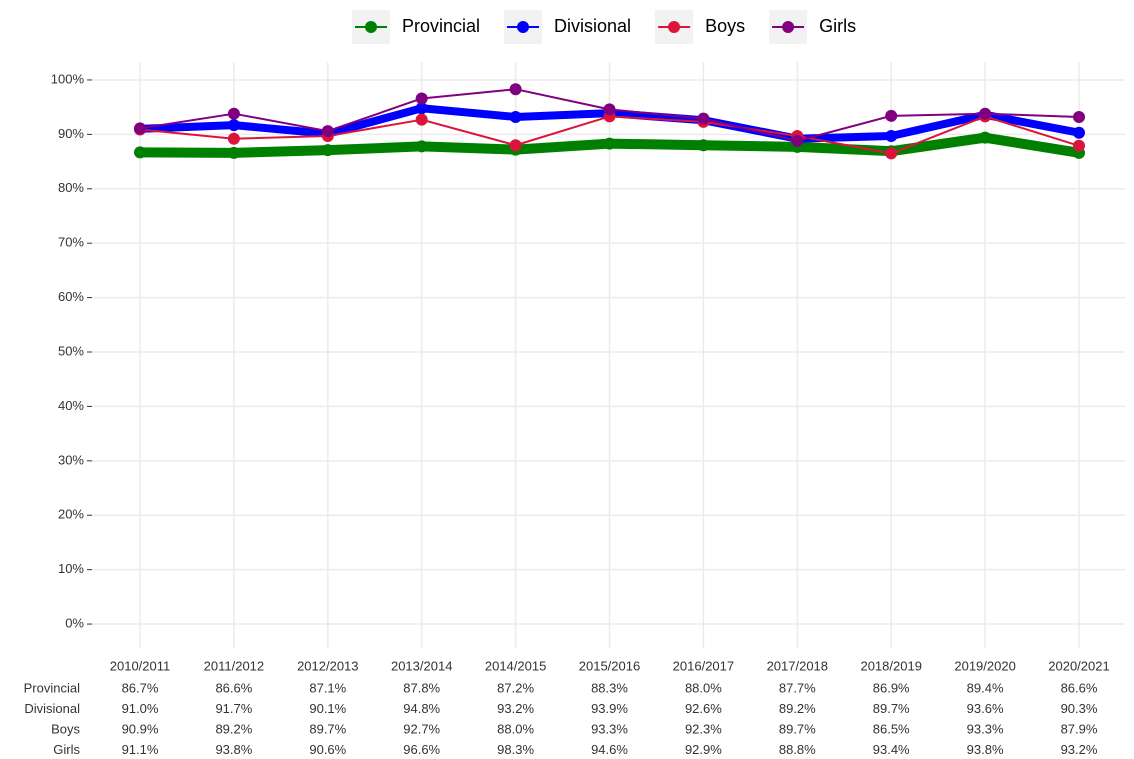 This screenshot has width=1134, height=759. What do you see at coordinates (609, 687) in the screenshot?
I see `table-cell: 88.3%` at bounding box center [609, 687].